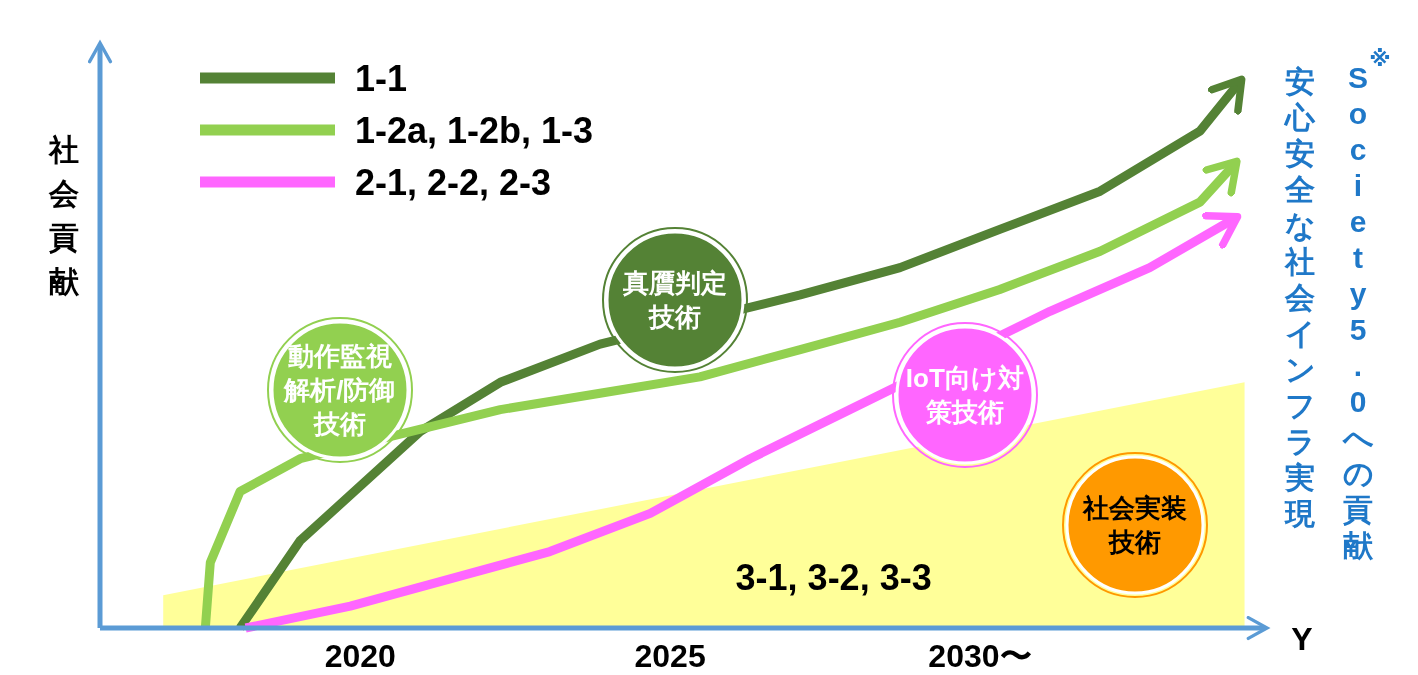 This screenshot has width=1418, height=675. I want to click on annotation: 社会実装技術, so click(1134, 525).